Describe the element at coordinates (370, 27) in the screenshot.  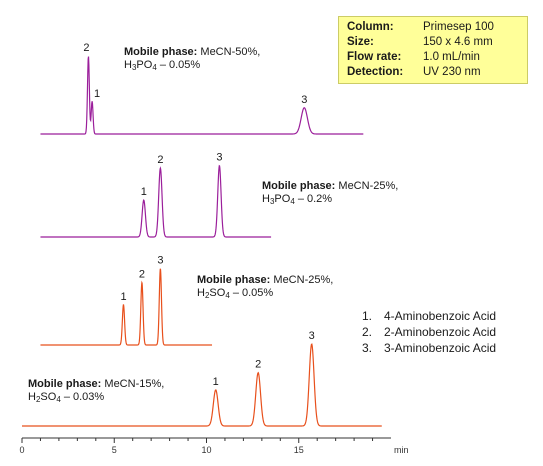
I see `info-key: Column:` at that location.